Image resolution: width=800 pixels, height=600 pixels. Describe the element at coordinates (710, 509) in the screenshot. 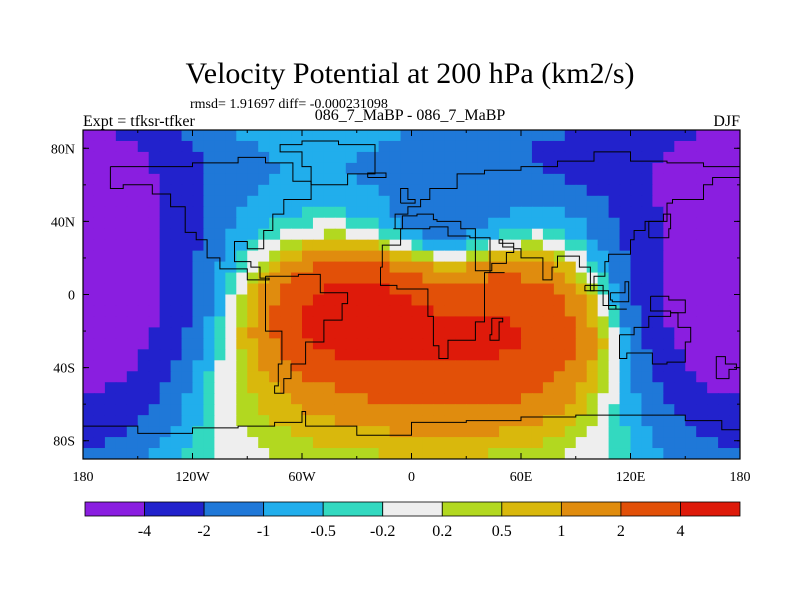

I see `colorbar-swatch` at that location.